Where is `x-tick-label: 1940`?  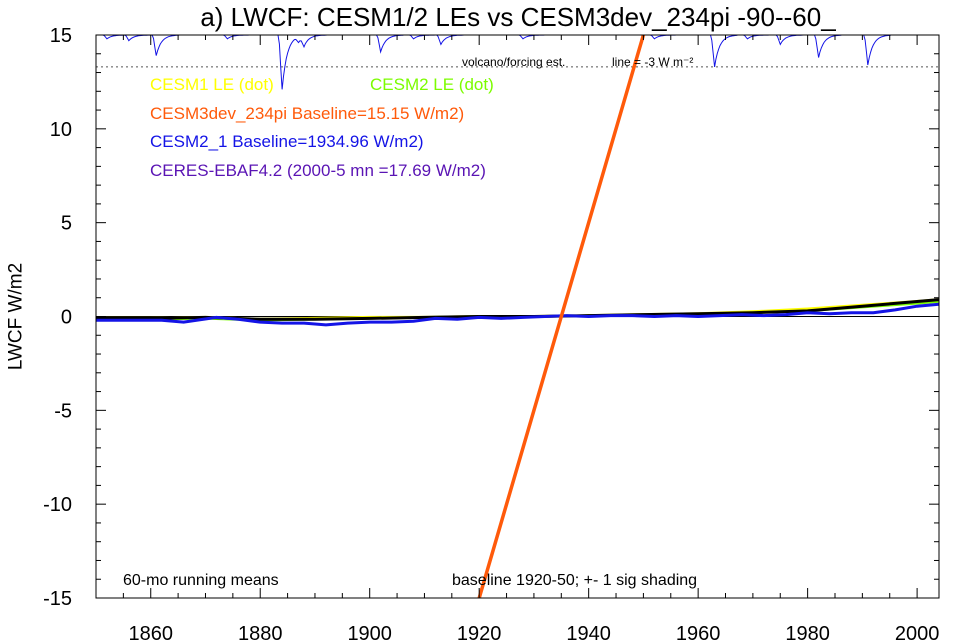
x-tick-label: 1940 is located at coordinates (588, 632).